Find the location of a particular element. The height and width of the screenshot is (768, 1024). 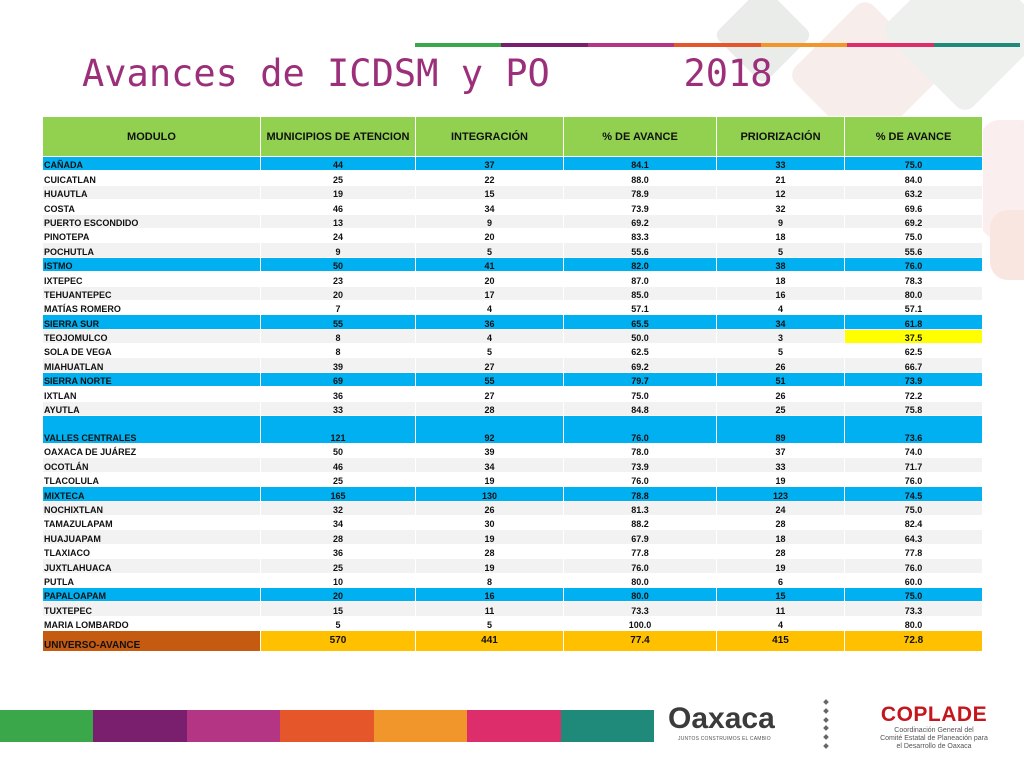

cell-municipios: 55 is located at coordinates (338, 322).